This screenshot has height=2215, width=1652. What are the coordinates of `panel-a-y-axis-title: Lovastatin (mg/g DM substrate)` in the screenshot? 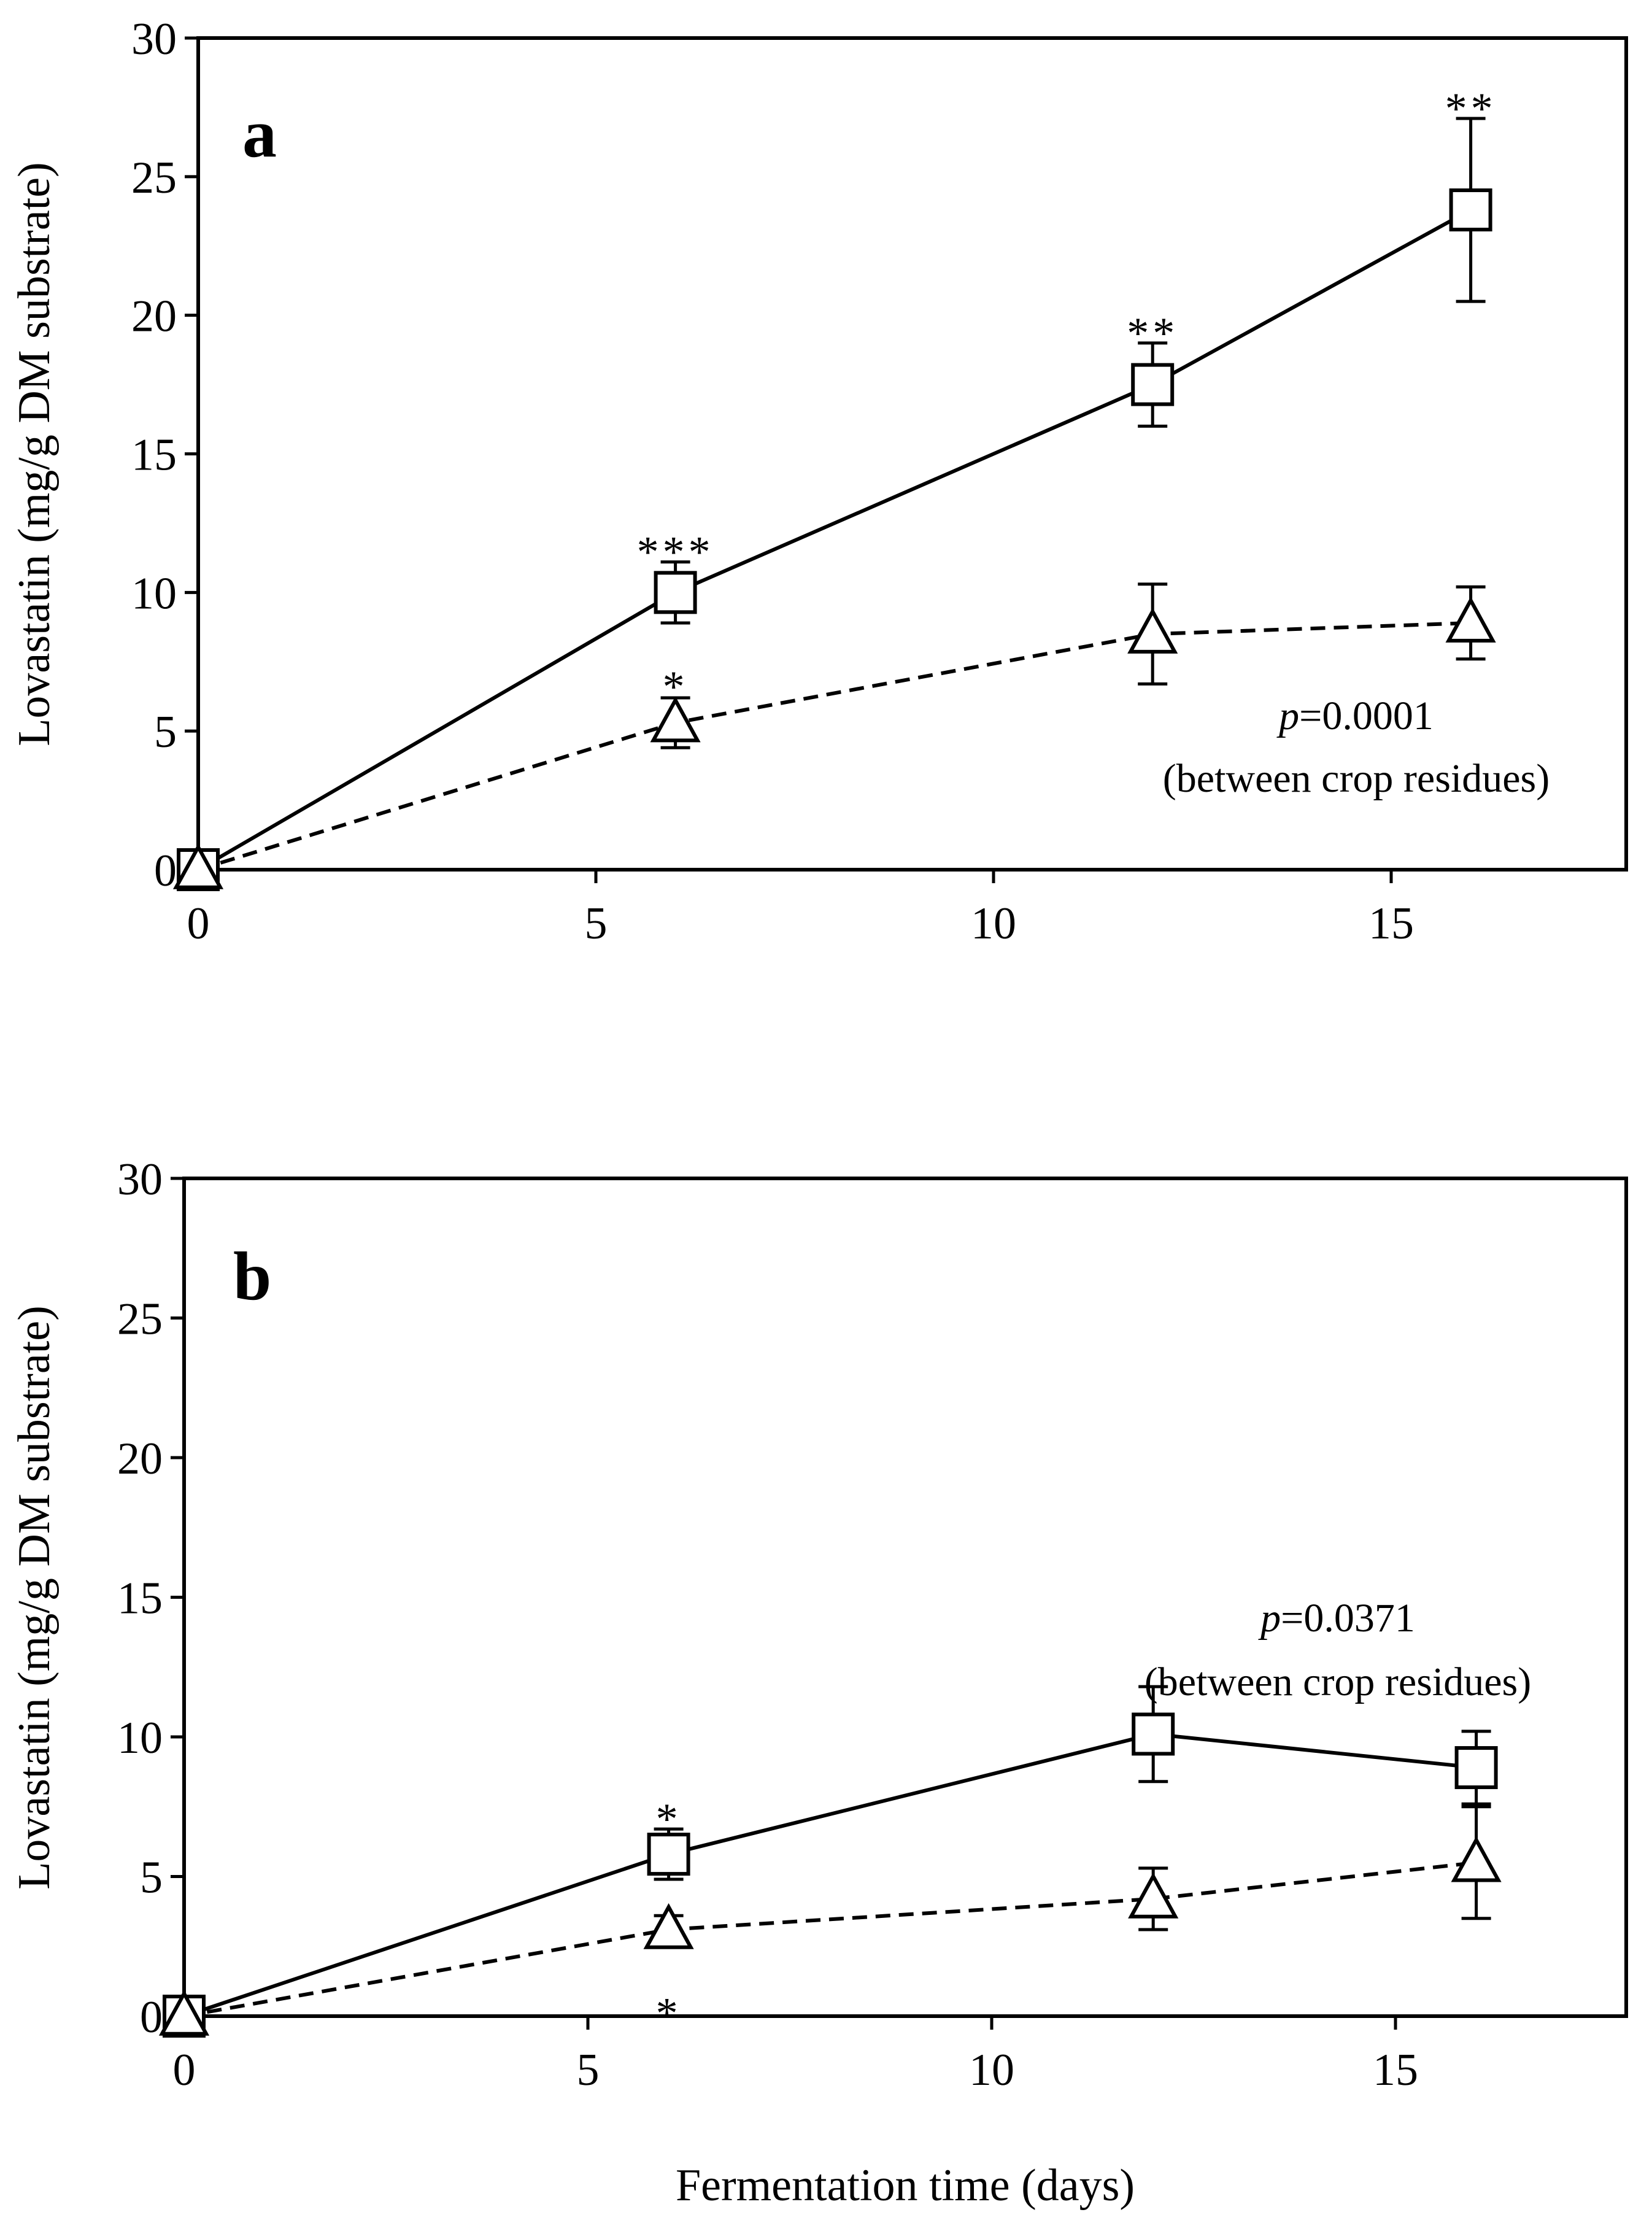 It's located at (34, 454).